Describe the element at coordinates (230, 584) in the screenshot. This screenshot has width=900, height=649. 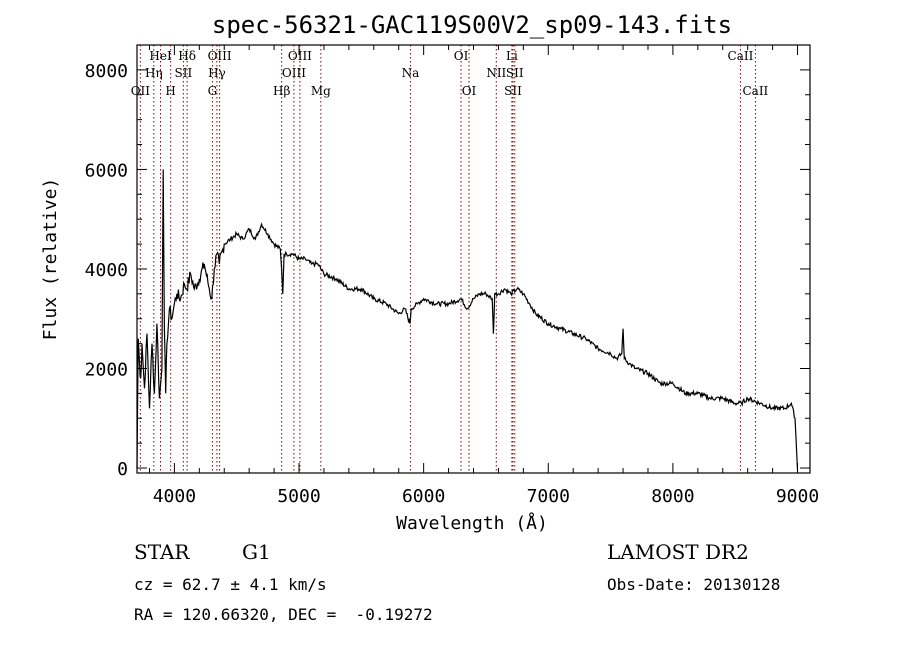
I see `redshift-text: cz = 62.7 ± 4.1 km/s` at that location.